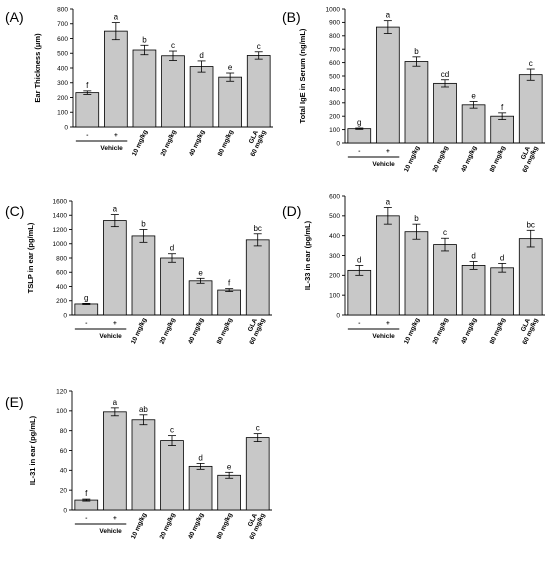 The width and height of the screenshot is (550, 573). I want to click on significance-label: ab, so click(143, 409).